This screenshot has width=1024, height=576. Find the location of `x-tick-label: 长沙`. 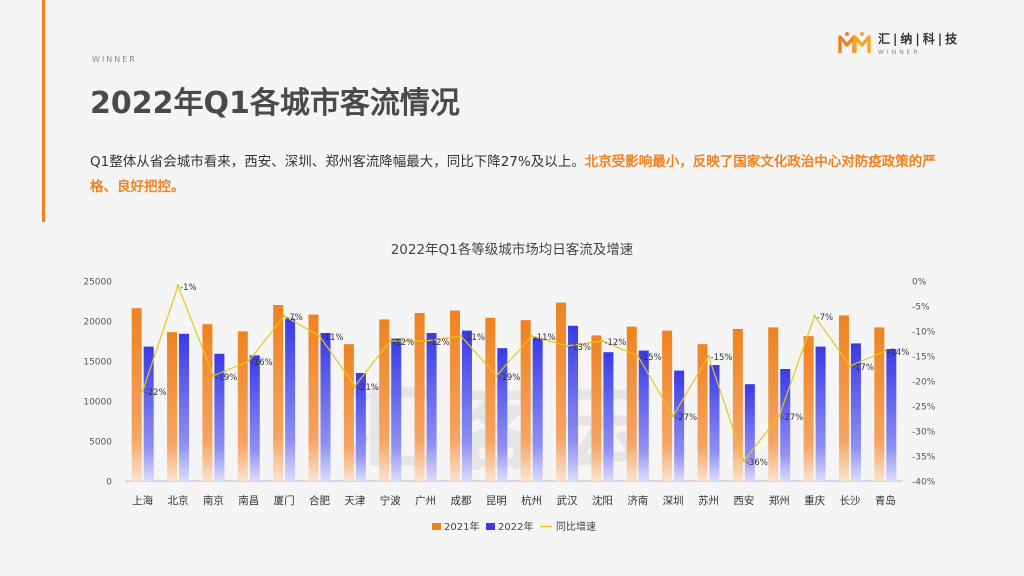

x-tick-label: 长沙 is located at coordinates (849, 501).